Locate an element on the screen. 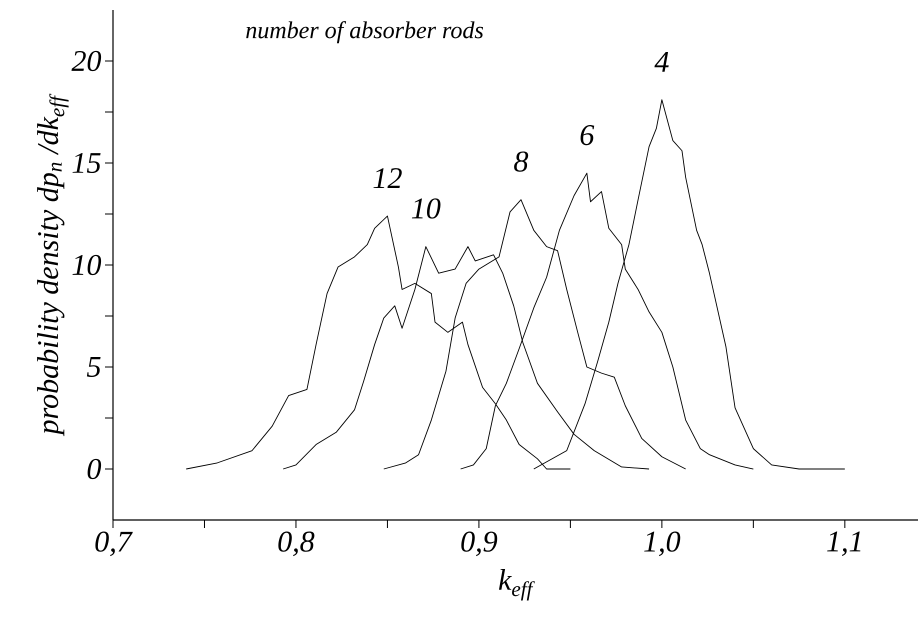 This screenshot has height=637, width=918. series-label: 10 is located at coordinates (426, 208).